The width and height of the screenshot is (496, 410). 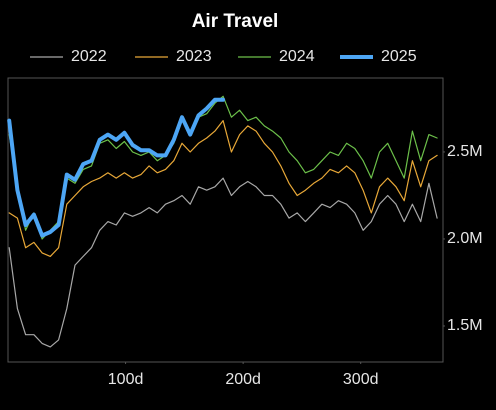 I want to click on legend-label: 2022, so click(x=89, y=56).